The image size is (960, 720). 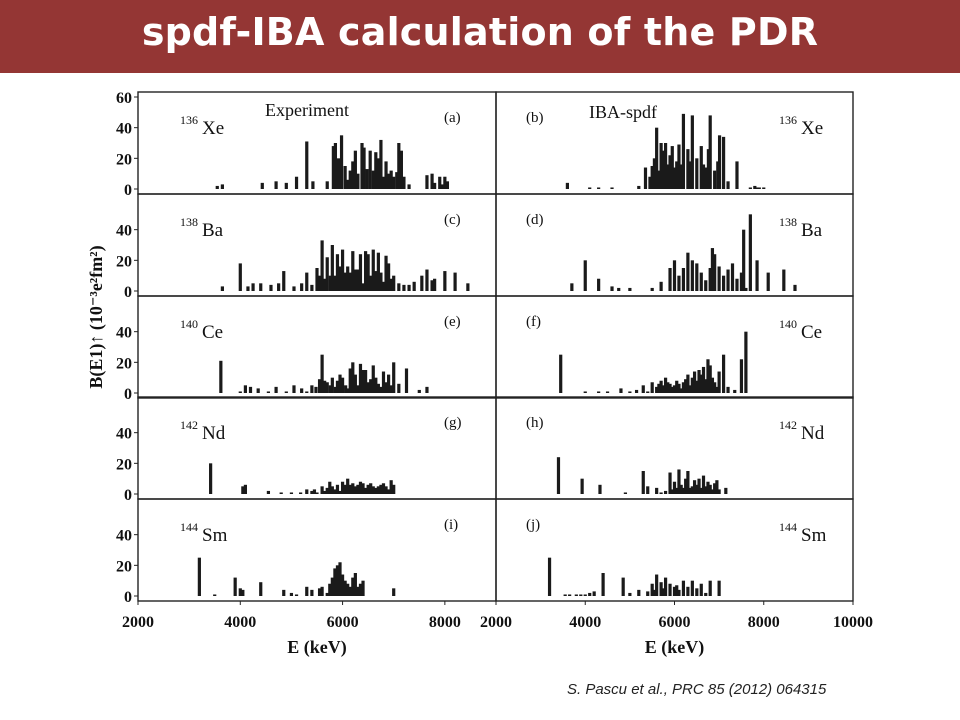 What do you see at coordinates (124, 261) in the screenshot?
I see `y-tick-label: 20` at bounding box center [124, 261].